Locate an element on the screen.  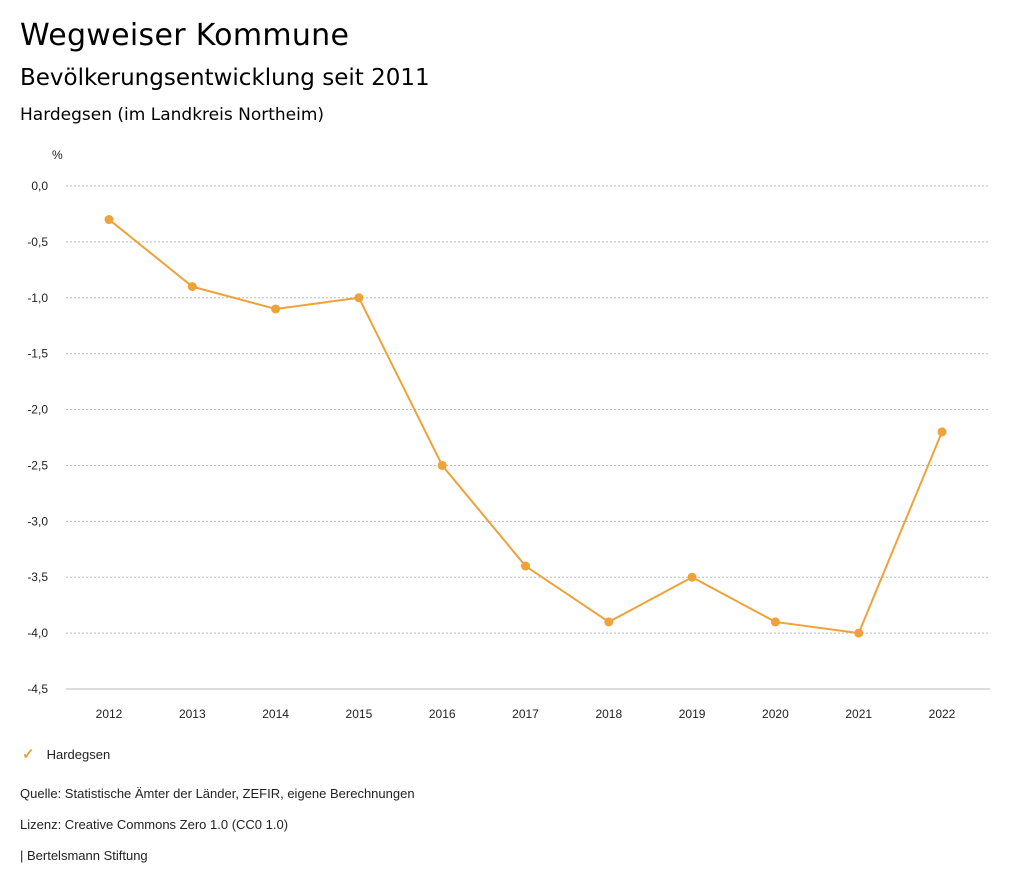
y-tick-label: -4,5 is located at coordinates (37, 689).